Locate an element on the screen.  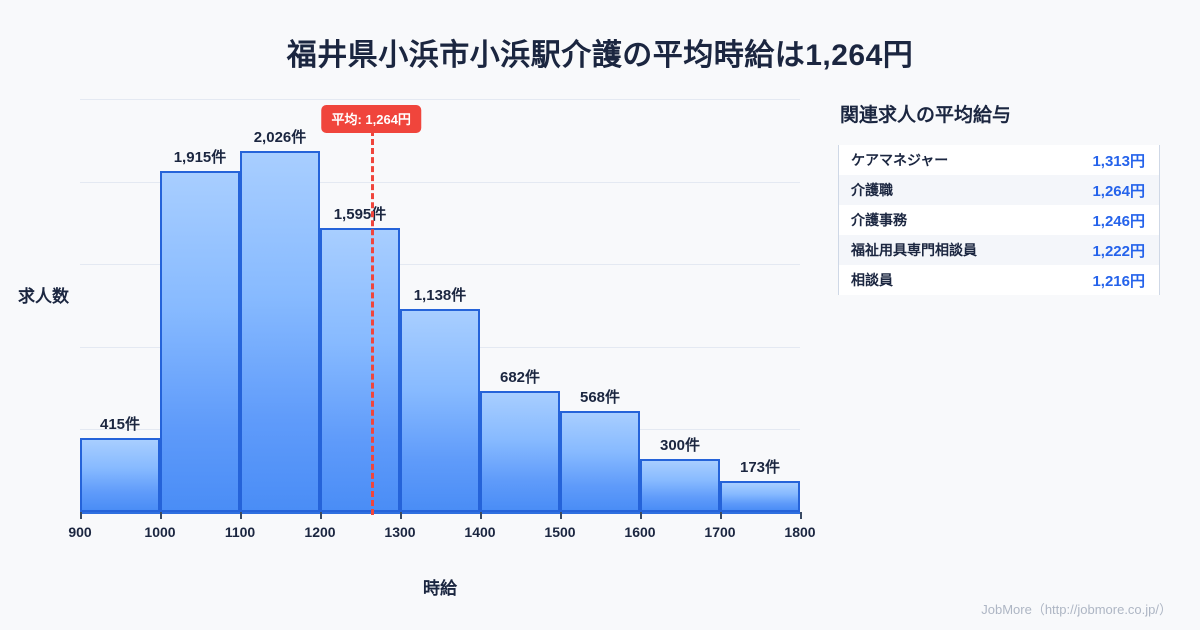
related-salary-title: 関連求人の平均給与 is located at coordinates (926, 115).